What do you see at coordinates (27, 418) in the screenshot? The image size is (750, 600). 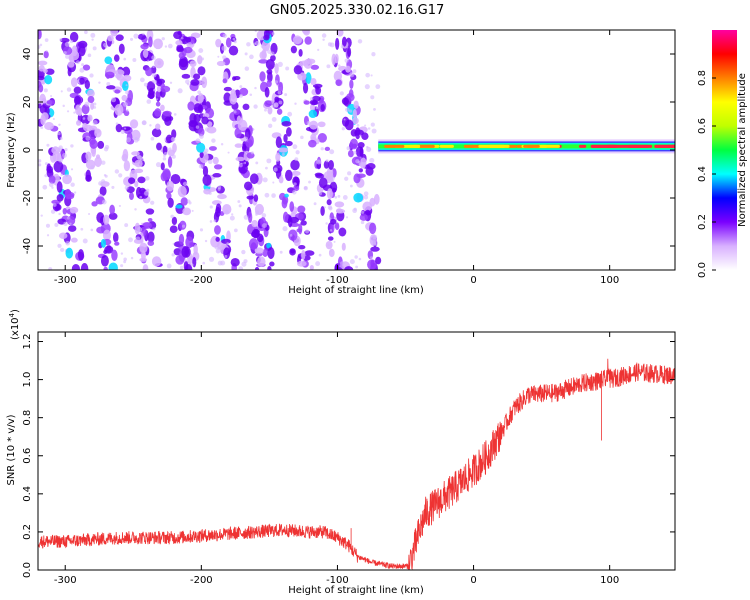 I see `snr-ytick-label: 0.8` at bounding box center [27, 418].